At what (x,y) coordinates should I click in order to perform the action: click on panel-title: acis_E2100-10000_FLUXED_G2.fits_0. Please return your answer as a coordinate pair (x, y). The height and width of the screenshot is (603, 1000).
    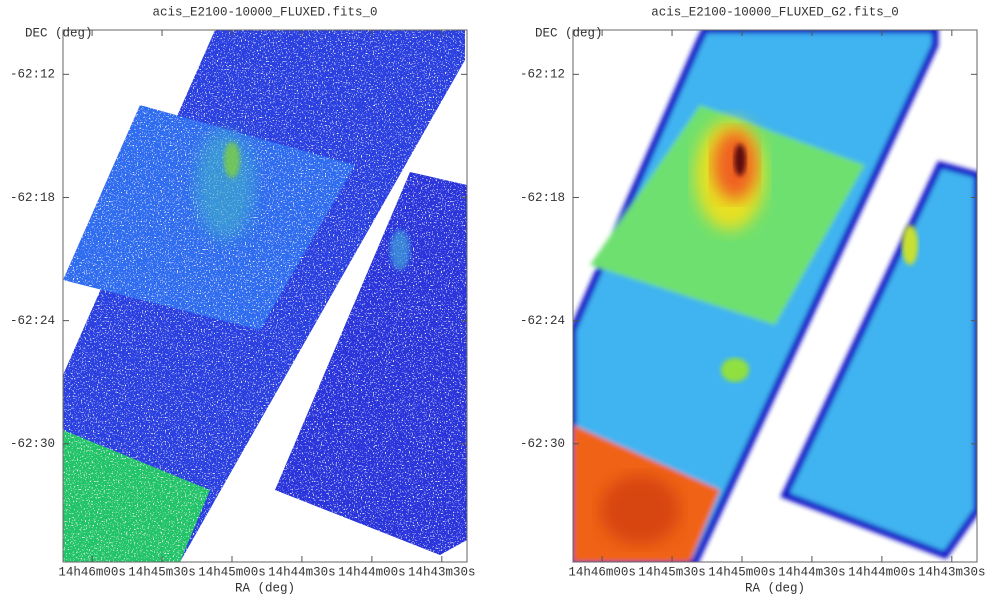
    Looking at the image, I should click on (775, 12).